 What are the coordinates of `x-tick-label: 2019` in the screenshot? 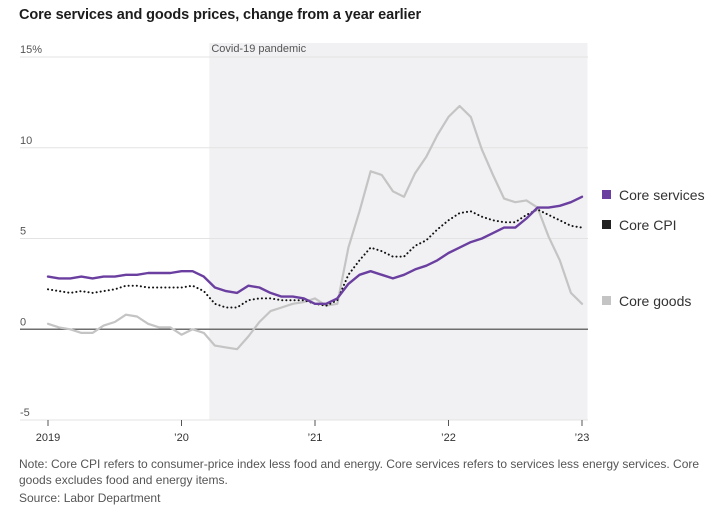 It's located at (48, 438).